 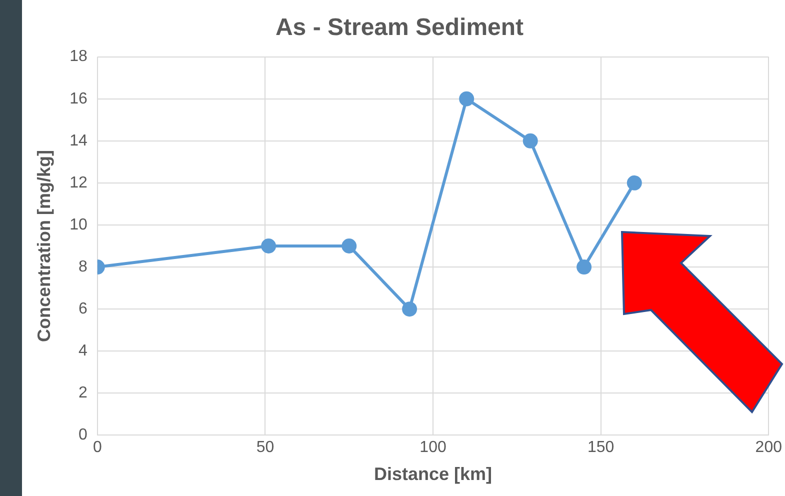 What do you see at coordinates (83, 435) in the screenshot?
I see `y-tick-label: 0` at bounding box center [83, 435].